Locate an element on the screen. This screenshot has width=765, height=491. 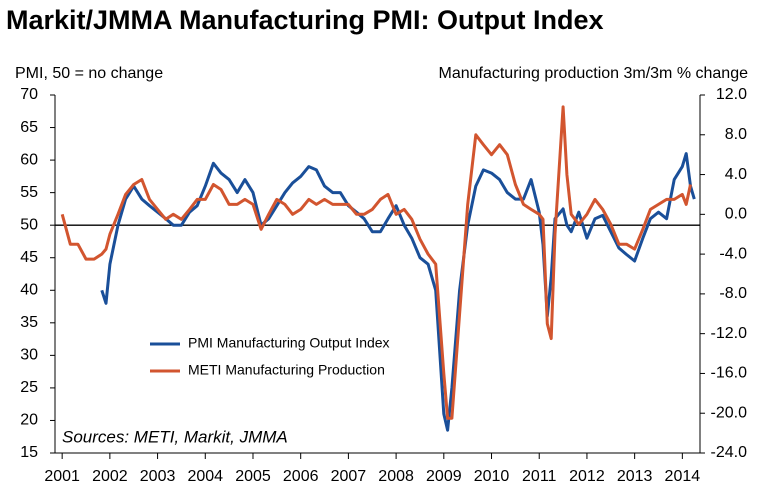
y2-axis-label: Manufacturing production 3m/3m % change is located at coordinates (593, 73).